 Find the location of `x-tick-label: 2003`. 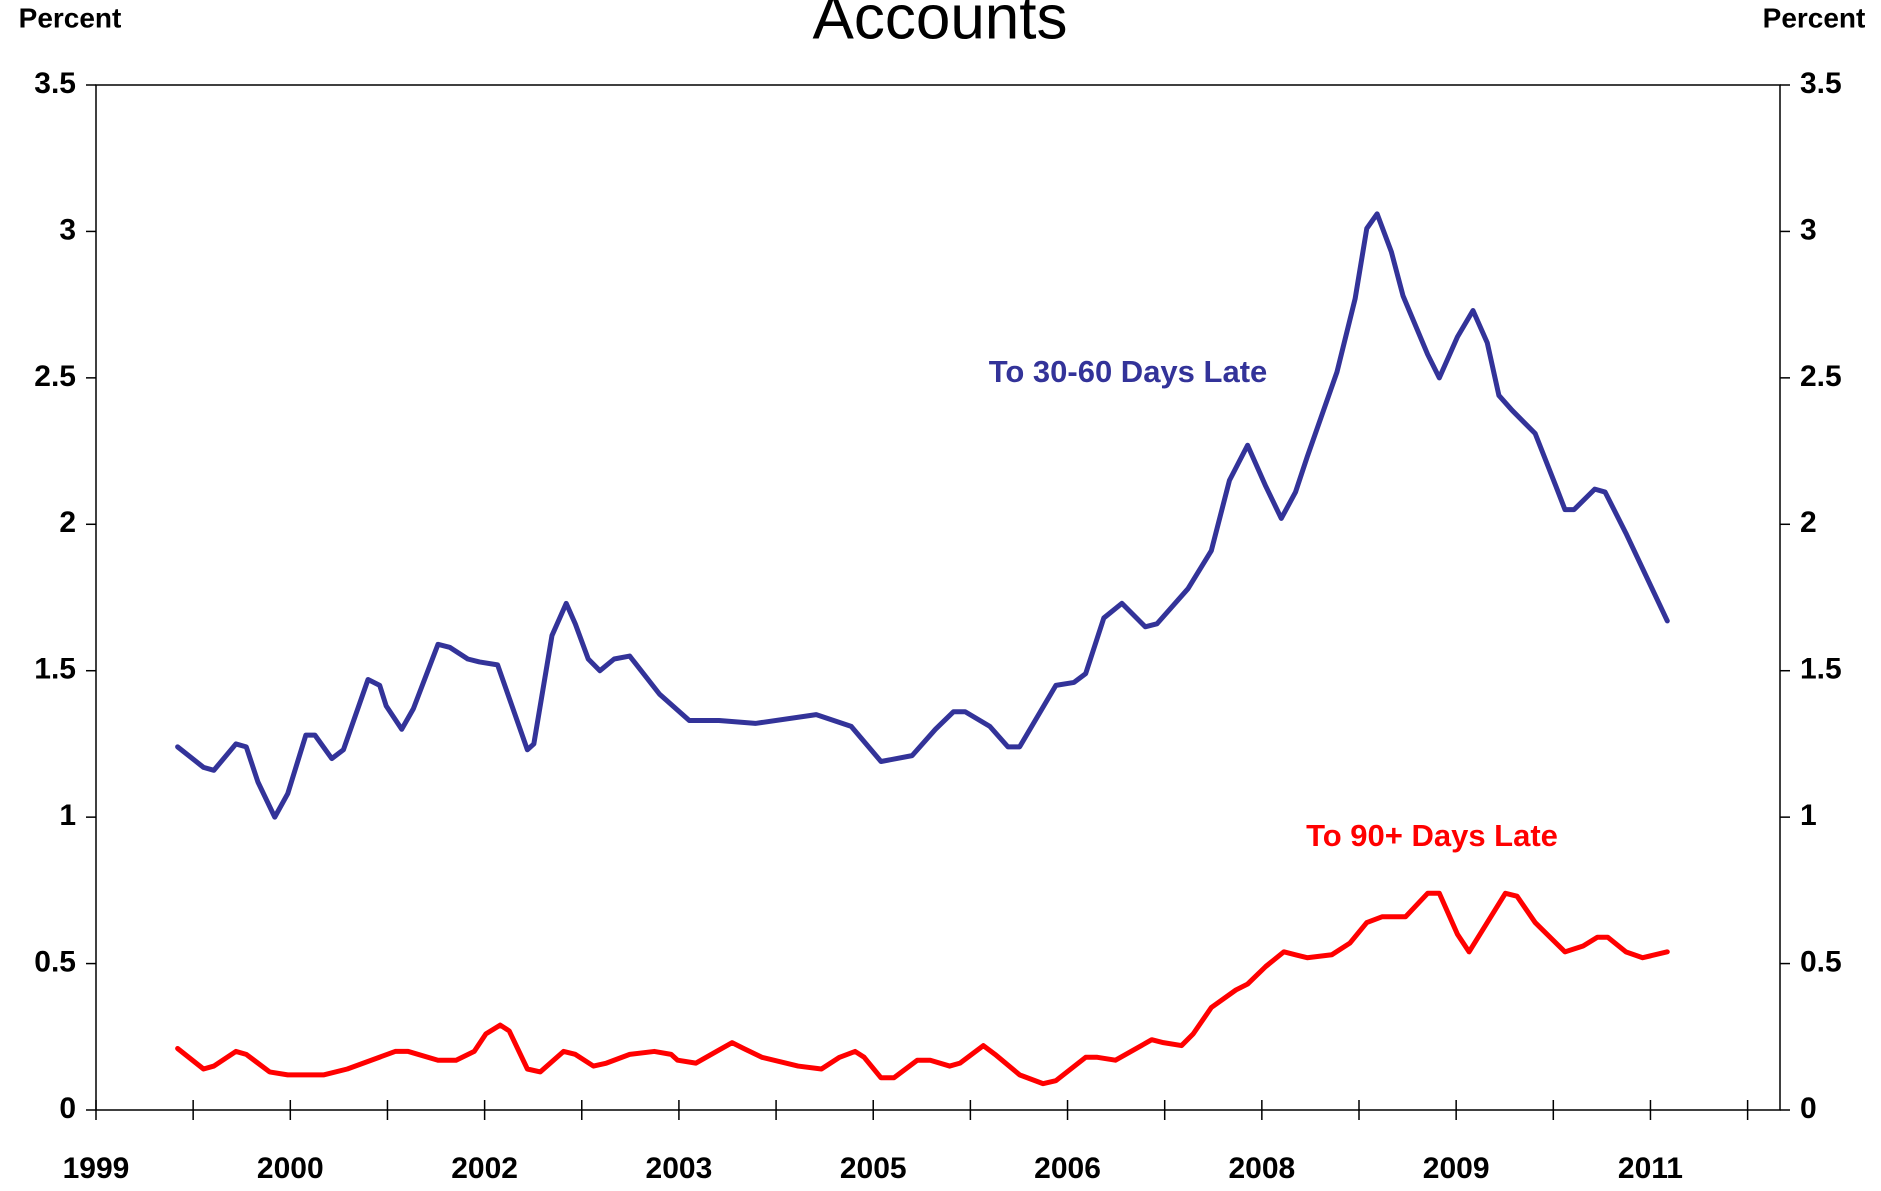

x-tick-label: 2003 is located at coordinates (679, 1168).